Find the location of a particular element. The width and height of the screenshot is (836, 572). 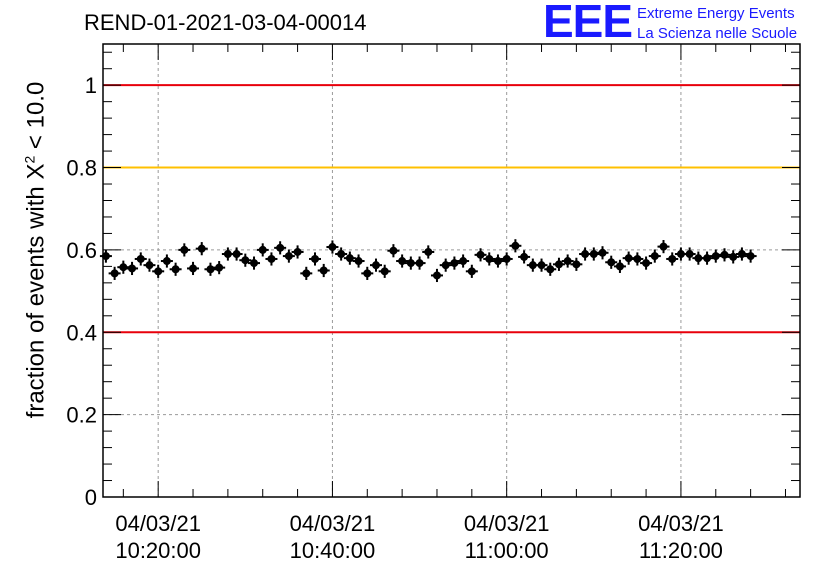

logo-line-1: Extreme Energy Events is located at coordinates (716, 13).